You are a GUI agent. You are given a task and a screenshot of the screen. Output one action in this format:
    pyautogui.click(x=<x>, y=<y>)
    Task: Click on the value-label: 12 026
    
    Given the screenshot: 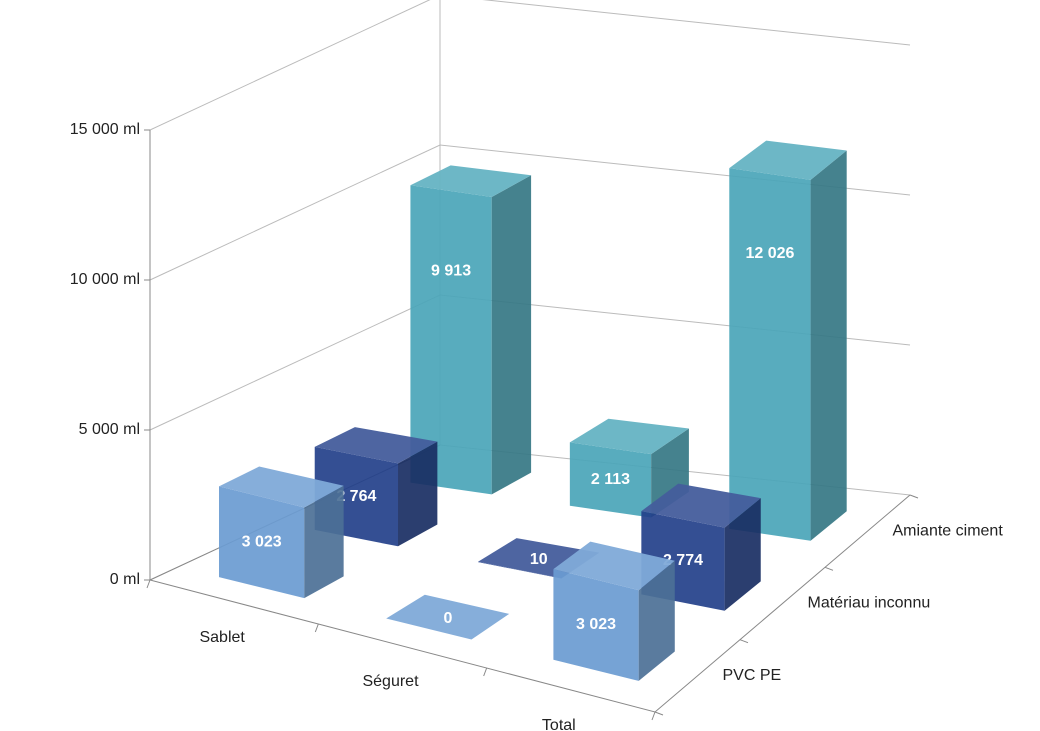 What is the action you would take?
    pyautogui.click(x=769, y=253)
    